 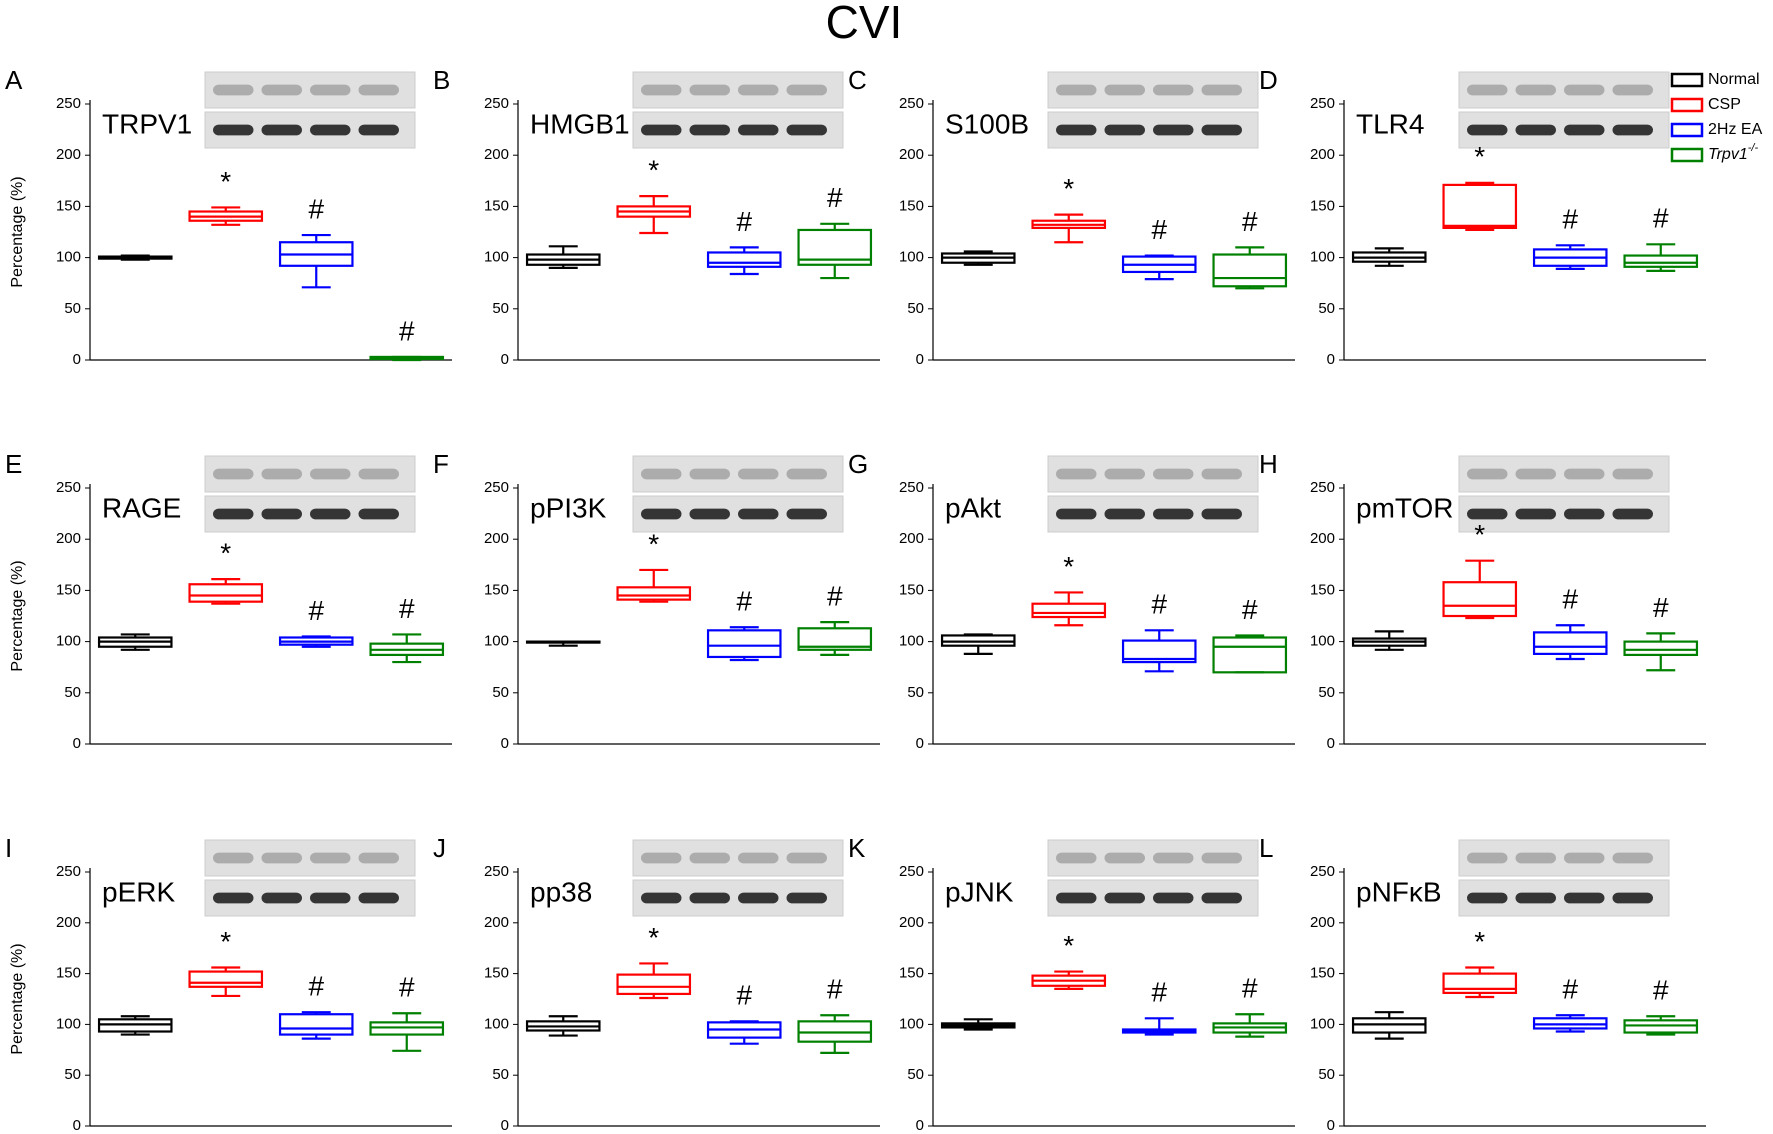 What do you see at coordinates (147, 123) in the screenshot?
I see `panel-title: TRPV1` at bounding box center [147, 123].